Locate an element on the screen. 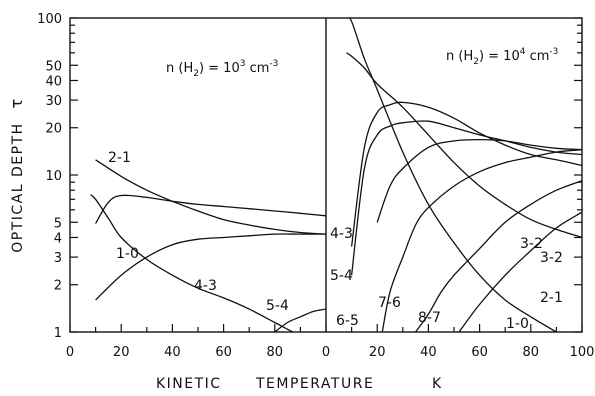  x-tick-label-1-80: 80 is located at coordinates (531, 352).